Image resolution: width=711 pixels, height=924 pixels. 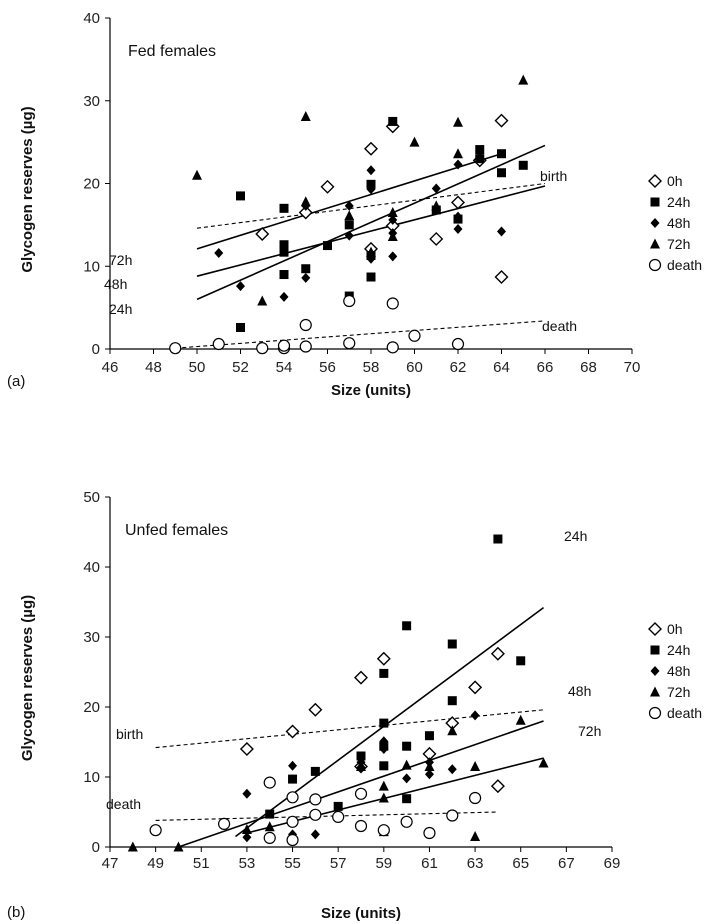 What do you see at coordinates (655, 223) in the screenshot?
I see `legend-marker-48h` at bounding box center [655, 223].